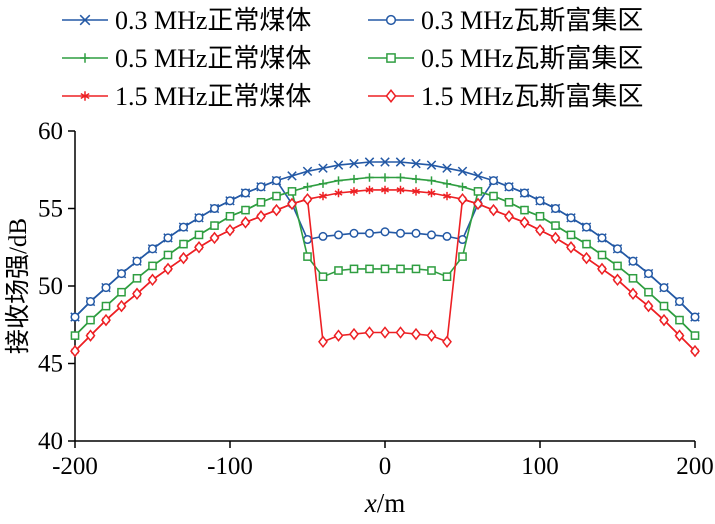 This screenshot has height=524, width=715. Describe the element at coordinates (540, 466) in the screenshot. I see `x-tick-label: 100` at that location.